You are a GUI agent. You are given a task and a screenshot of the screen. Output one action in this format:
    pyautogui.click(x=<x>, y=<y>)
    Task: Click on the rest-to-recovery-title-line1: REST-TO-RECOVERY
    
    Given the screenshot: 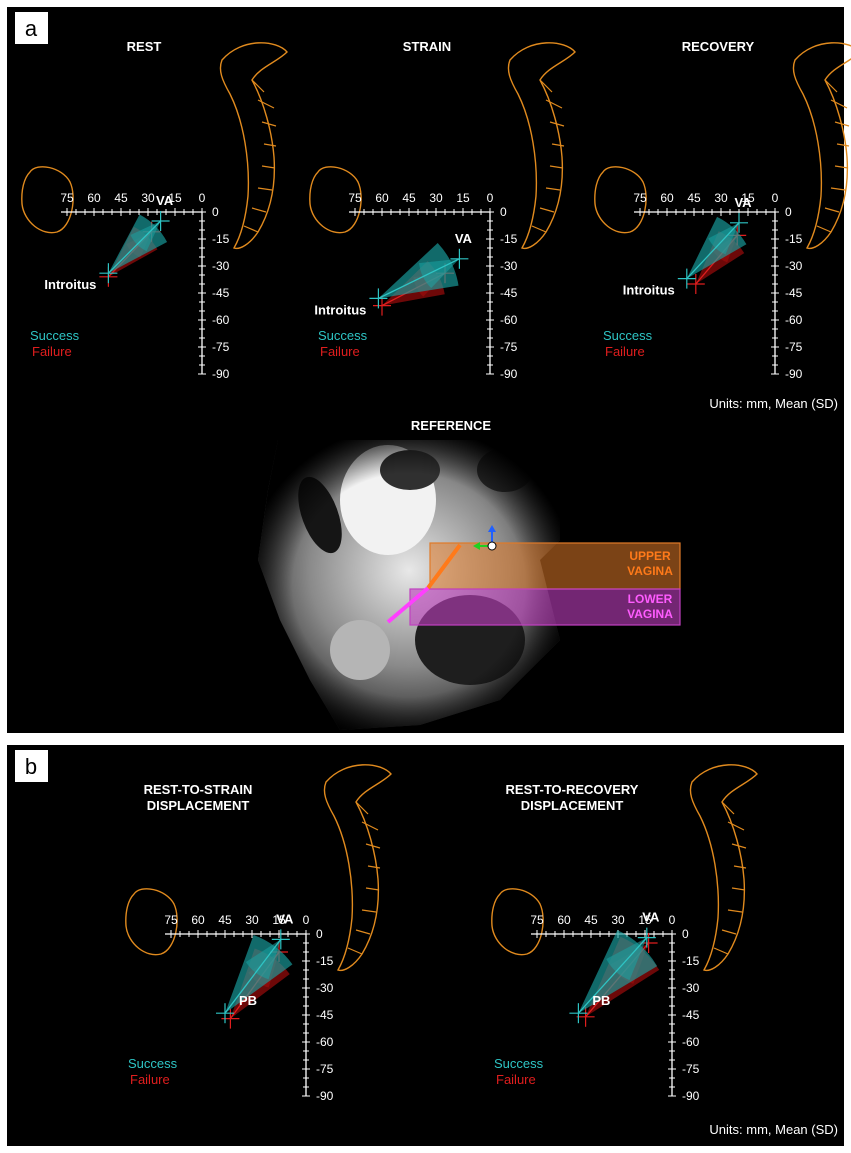 What is the action you would take?
    pyautogui.click(x=572, y=789)
    